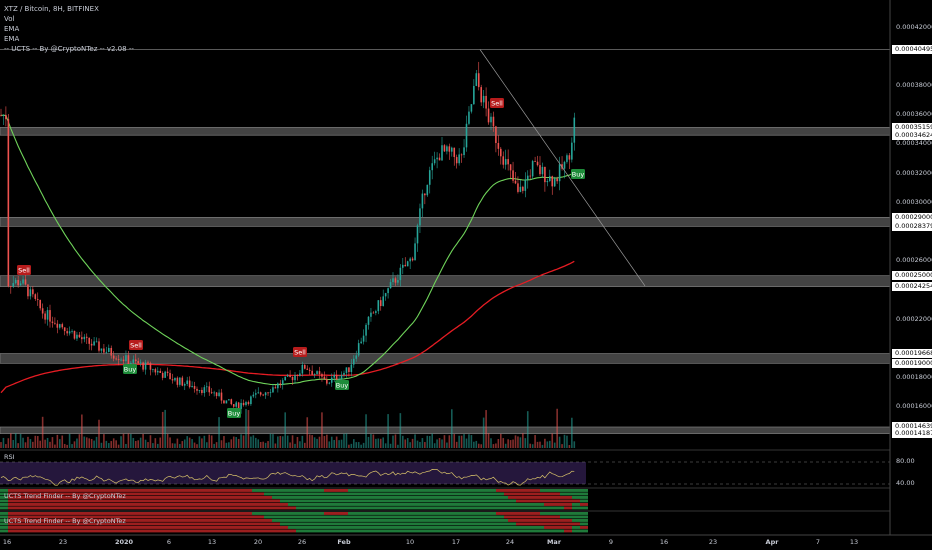 The width and height of the screenshot is (932, 550). What do you see at coordinates (12, 29) in the screenshot?
I see `legend-ema-1: EMA` at bounding box center [12, 29].